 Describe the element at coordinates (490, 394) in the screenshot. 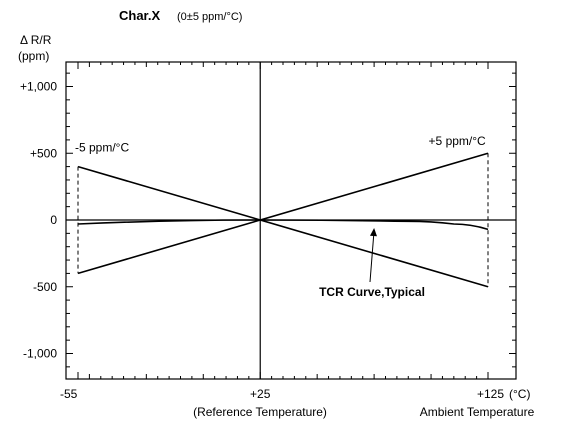

I see `x-tick-label: +125` at that location.